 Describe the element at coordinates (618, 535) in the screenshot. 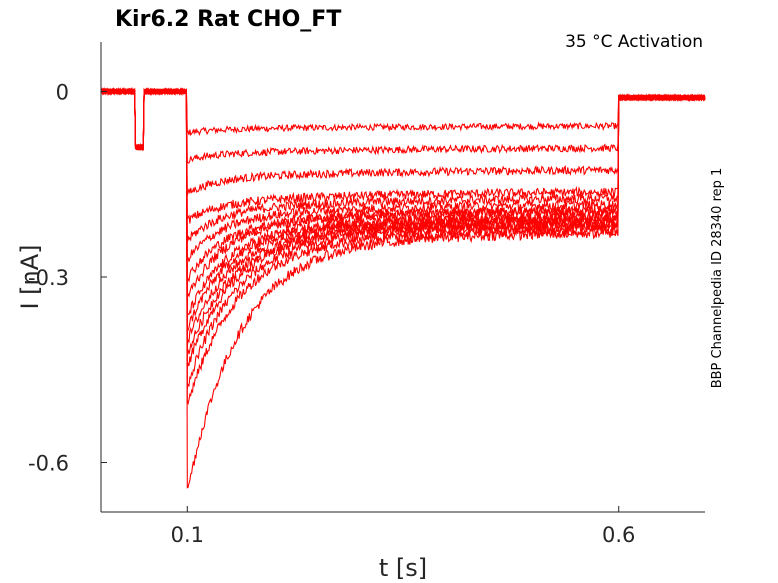

I see `x-tick-label: 0.6` at that location.